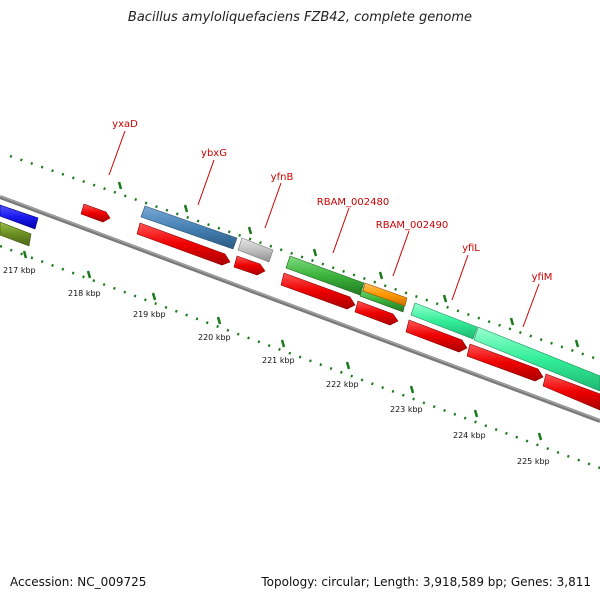 This screenshot has width=600, height=600. What do you see at coordinates (125, 124) in the screenshot?
I see `gene-label-yxaD: yxaD` at bounding box center [125, 124].